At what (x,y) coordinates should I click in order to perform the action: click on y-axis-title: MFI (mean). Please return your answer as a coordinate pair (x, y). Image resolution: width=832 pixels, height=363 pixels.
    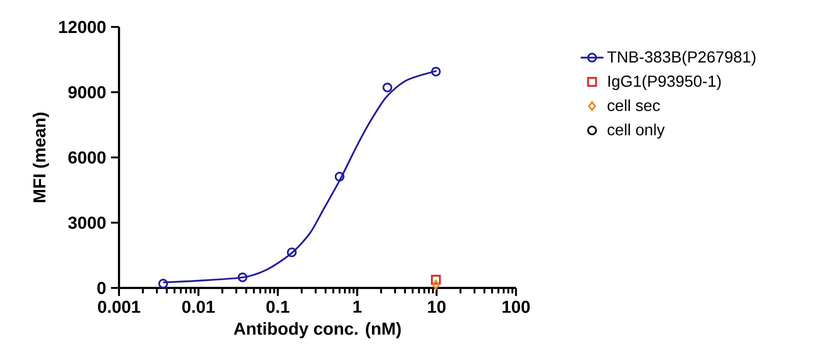
    Looking at the image, I should click on (40, 157).